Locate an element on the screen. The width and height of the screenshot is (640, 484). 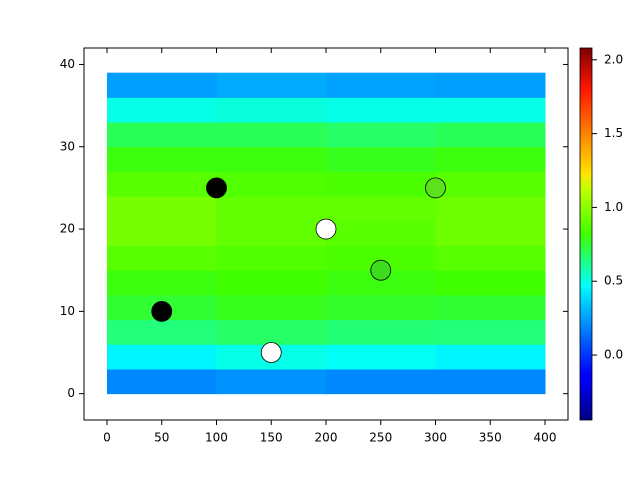
y-tick-label: 20 is located at coordinates (67, 229).